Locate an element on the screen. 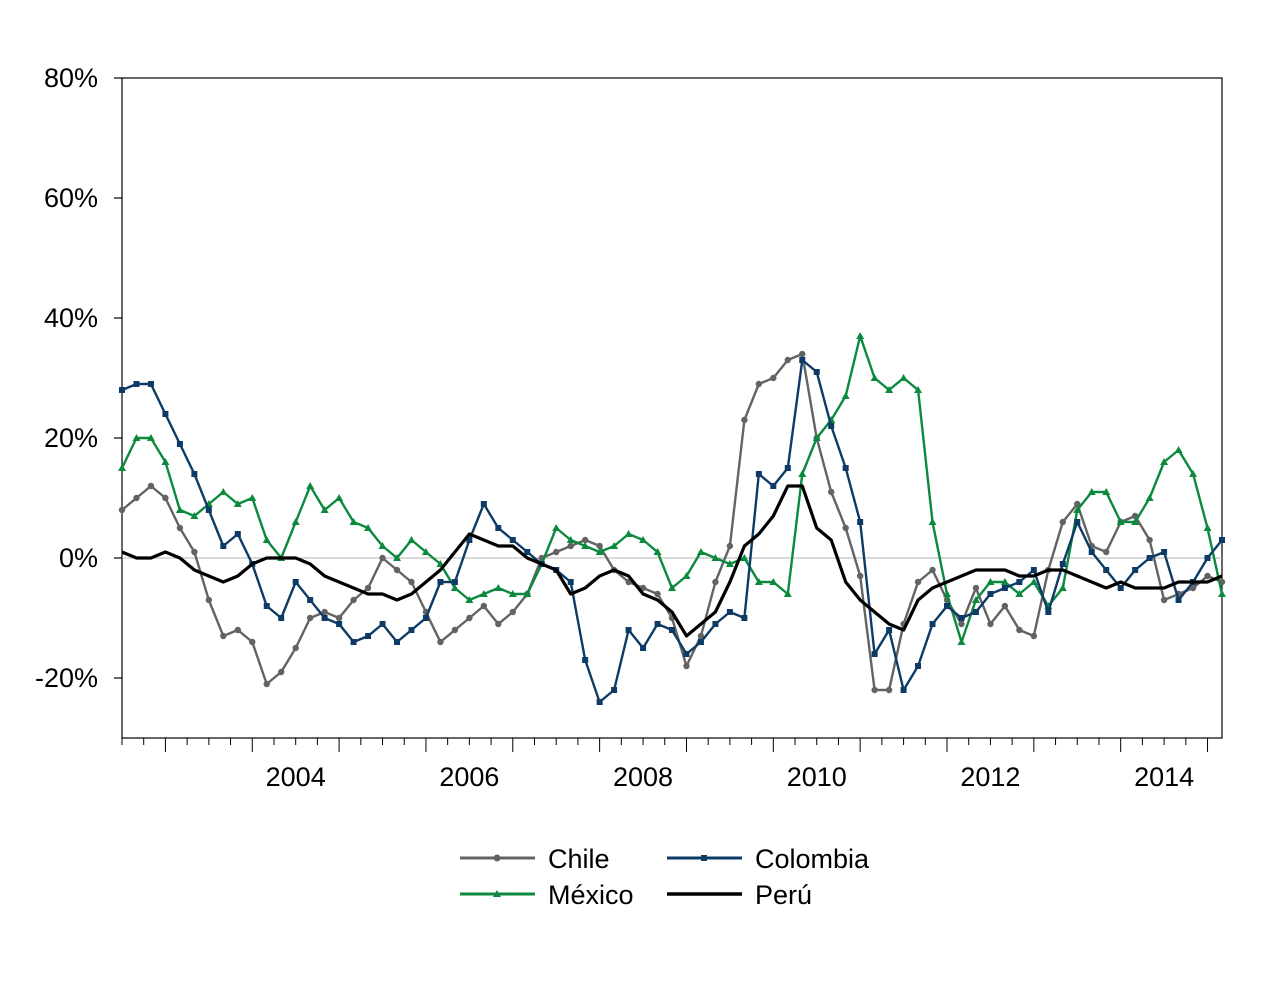 The height and width of the screenshot is (994, 1280). legend-marker-mexico is located at coordinates (497, 893).